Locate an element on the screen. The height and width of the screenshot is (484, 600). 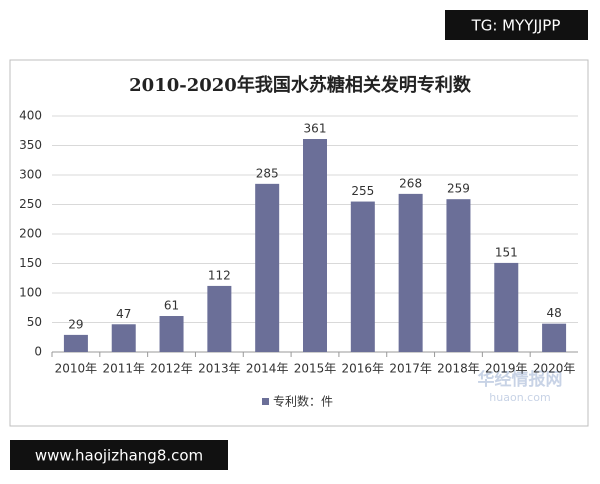
data-label: 29 is located at coordinates (75, 324).